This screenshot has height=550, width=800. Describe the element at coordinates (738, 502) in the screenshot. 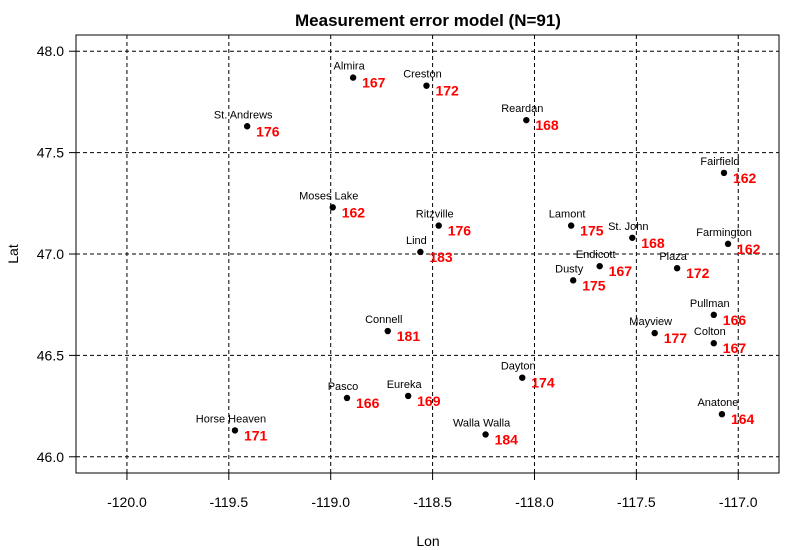

I see `x-tick-label: -117.0` at that location.